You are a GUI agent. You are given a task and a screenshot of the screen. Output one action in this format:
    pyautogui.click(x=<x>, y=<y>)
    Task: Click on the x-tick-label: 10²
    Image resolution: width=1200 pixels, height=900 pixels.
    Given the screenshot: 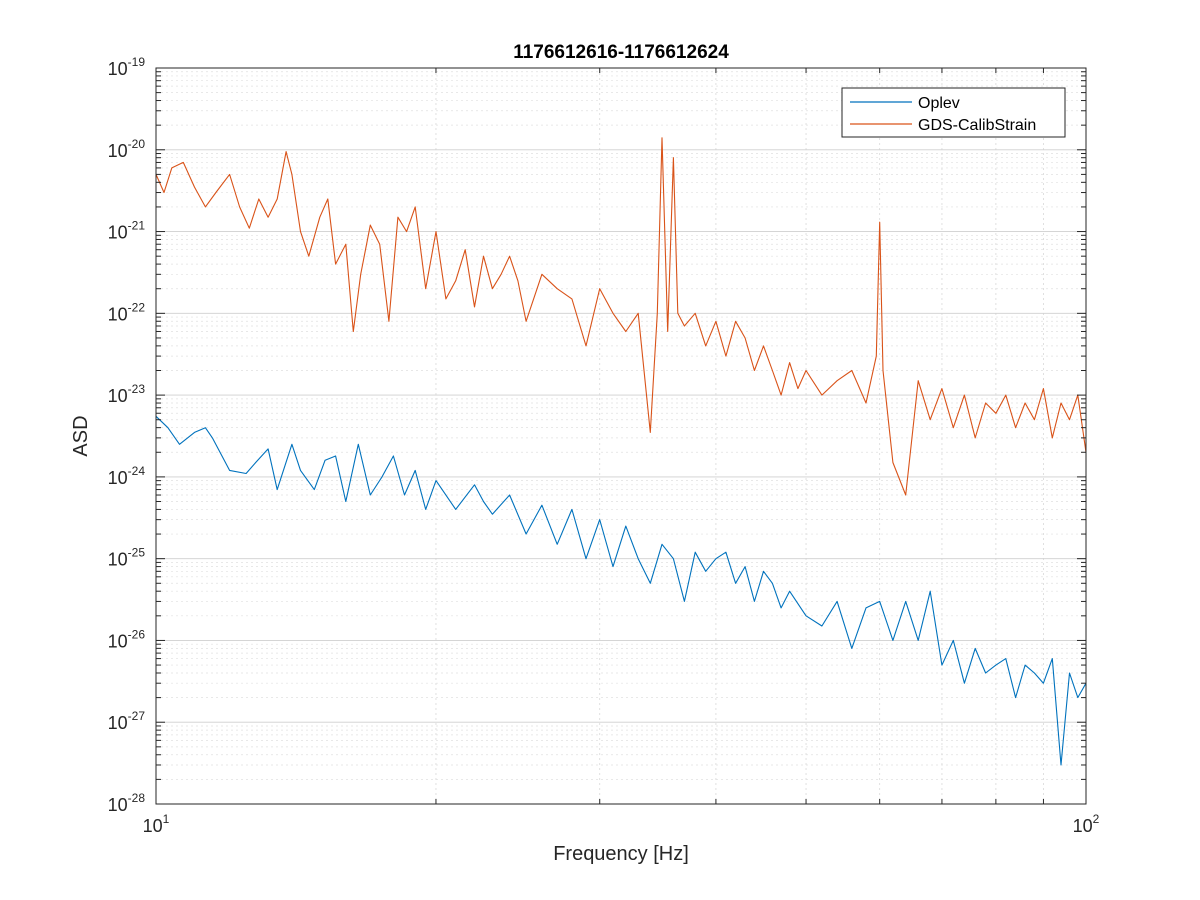 What is the action you would take?
    pyautogui.click(x=1086, y=824)
    